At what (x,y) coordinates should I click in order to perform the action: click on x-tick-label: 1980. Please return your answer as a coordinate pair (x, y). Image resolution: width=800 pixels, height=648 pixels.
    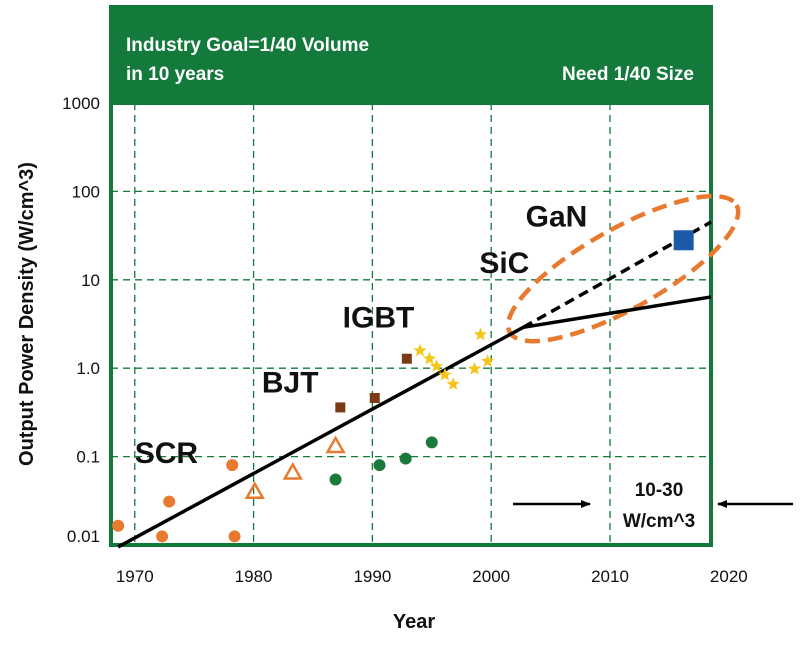
    Looking at the image, I should click on (254, 576).